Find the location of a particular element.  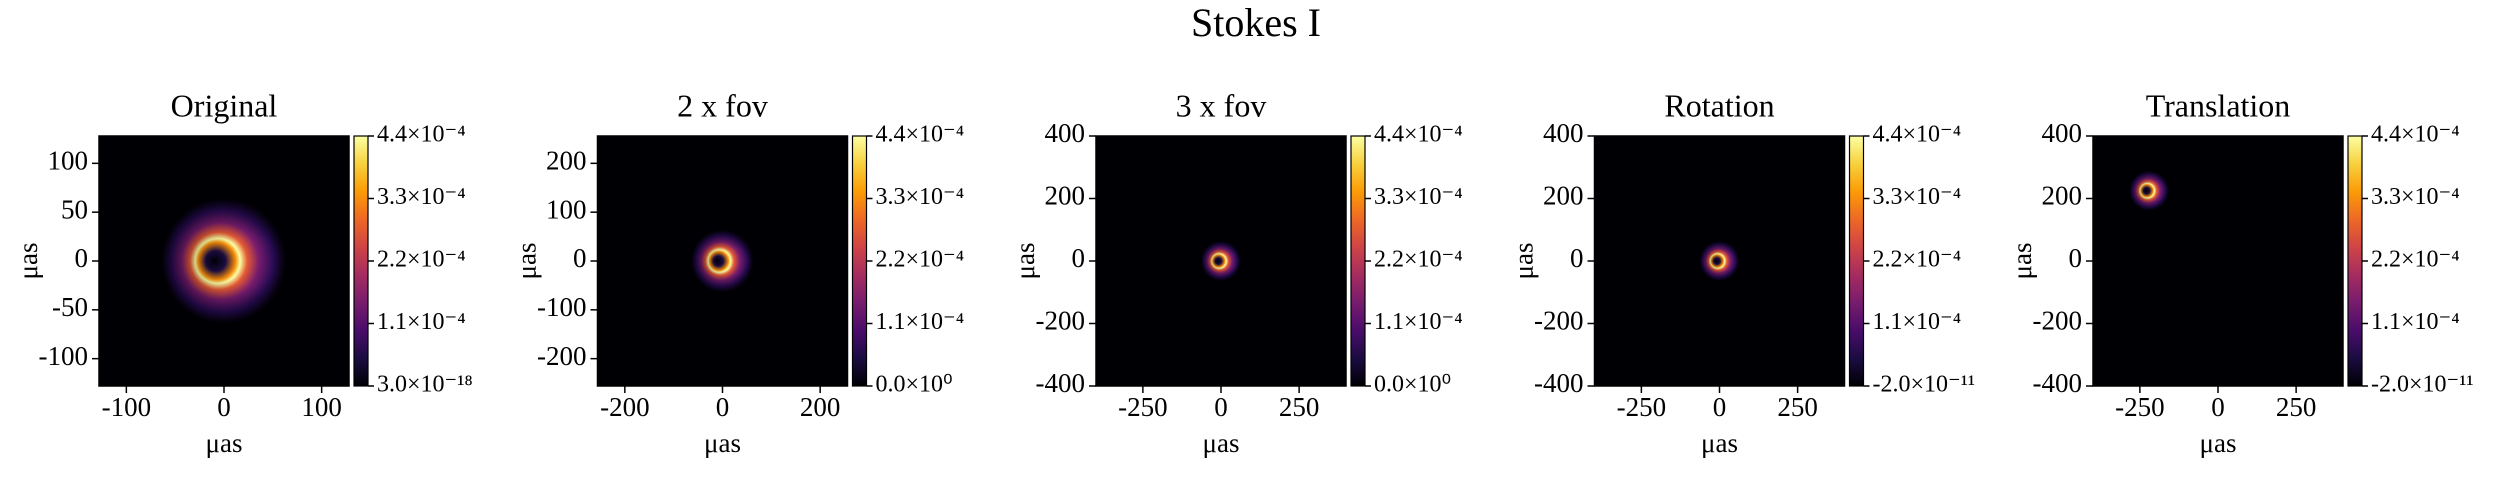

y-tick-label: 50 is located at coordinates (74, 209).